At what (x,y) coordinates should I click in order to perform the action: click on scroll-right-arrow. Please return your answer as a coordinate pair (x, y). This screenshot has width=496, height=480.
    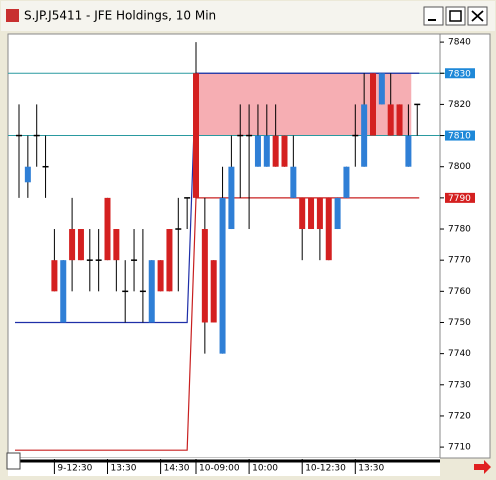
    Looking at the image, I should click on (482, 467).